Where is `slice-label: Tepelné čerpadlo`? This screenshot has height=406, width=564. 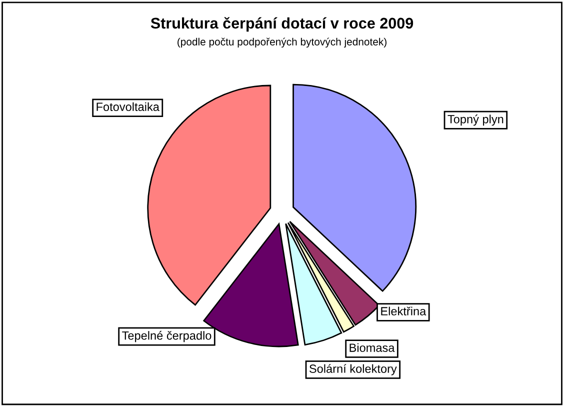
slice-label: Tepelné čerpadlo is located at coordinates (167, 336).